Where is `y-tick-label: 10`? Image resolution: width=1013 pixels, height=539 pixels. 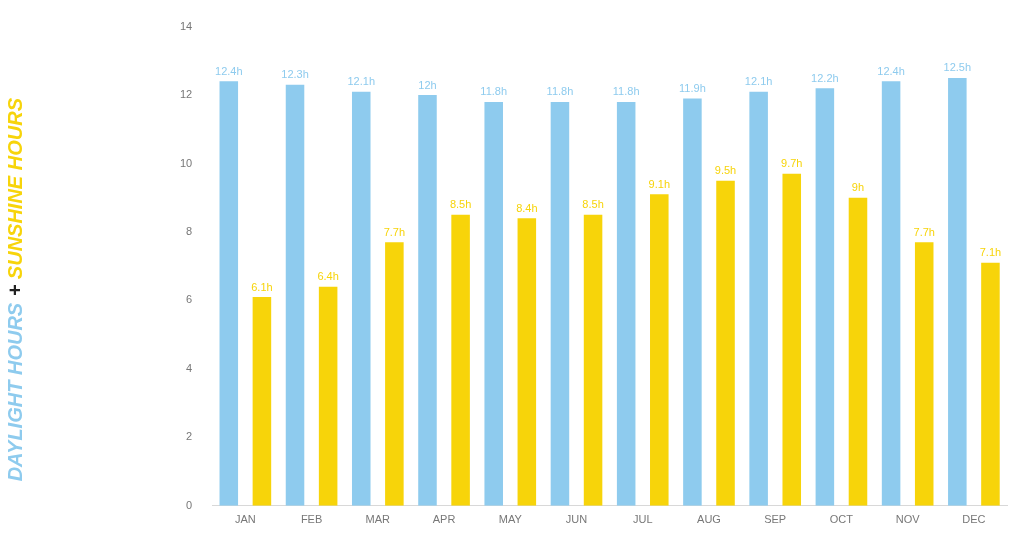
y-tick-label: 10 is located at coordinates (186, 162).